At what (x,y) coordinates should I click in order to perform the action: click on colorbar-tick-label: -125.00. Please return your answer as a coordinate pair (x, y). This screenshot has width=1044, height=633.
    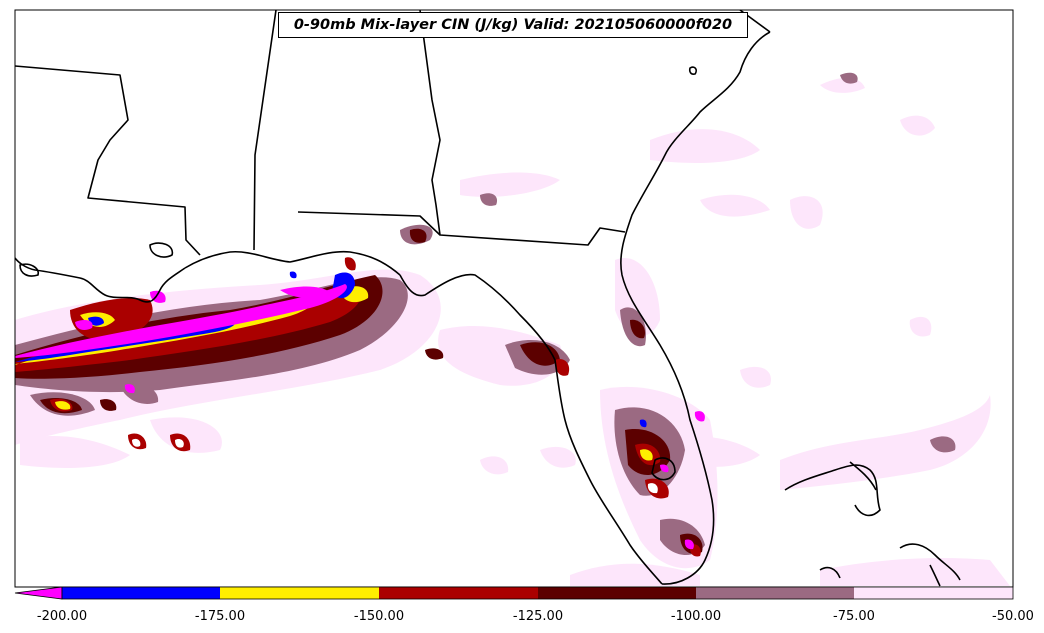
    Looking at the image, I should click on (538, 616).